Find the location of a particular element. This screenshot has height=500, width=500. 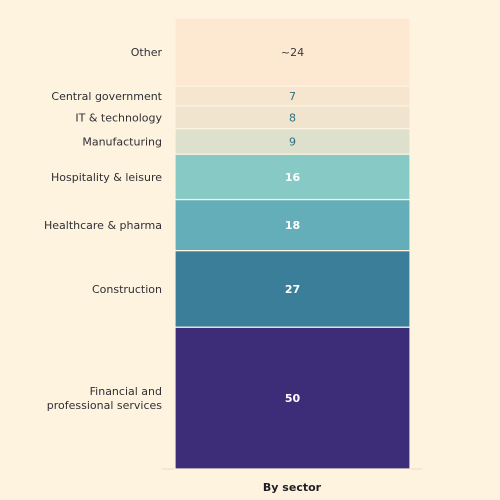

value-label-1: 27 is located at coordinates (292, 289).